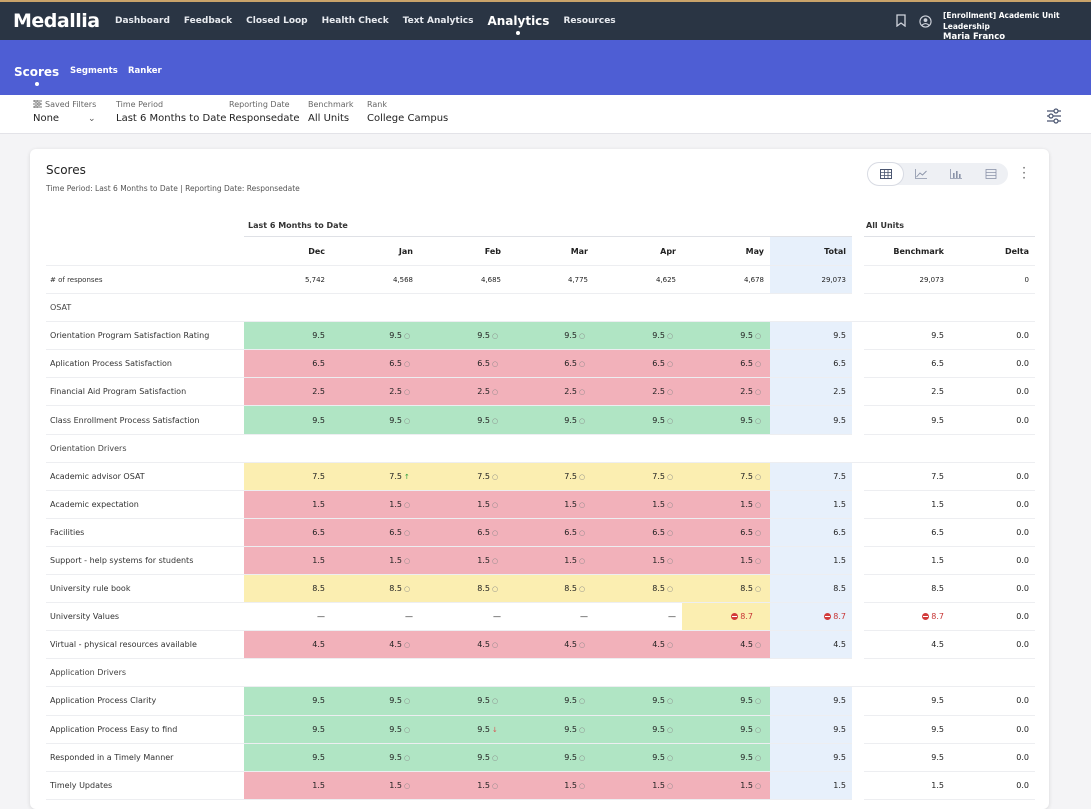 Image resolution: width=1091 pixels, height=809 pixels. What do you see at coordinates (145, 71) in the screenshot?
I see `tab-ranker: Ranker` at bounding box center [145, 71].